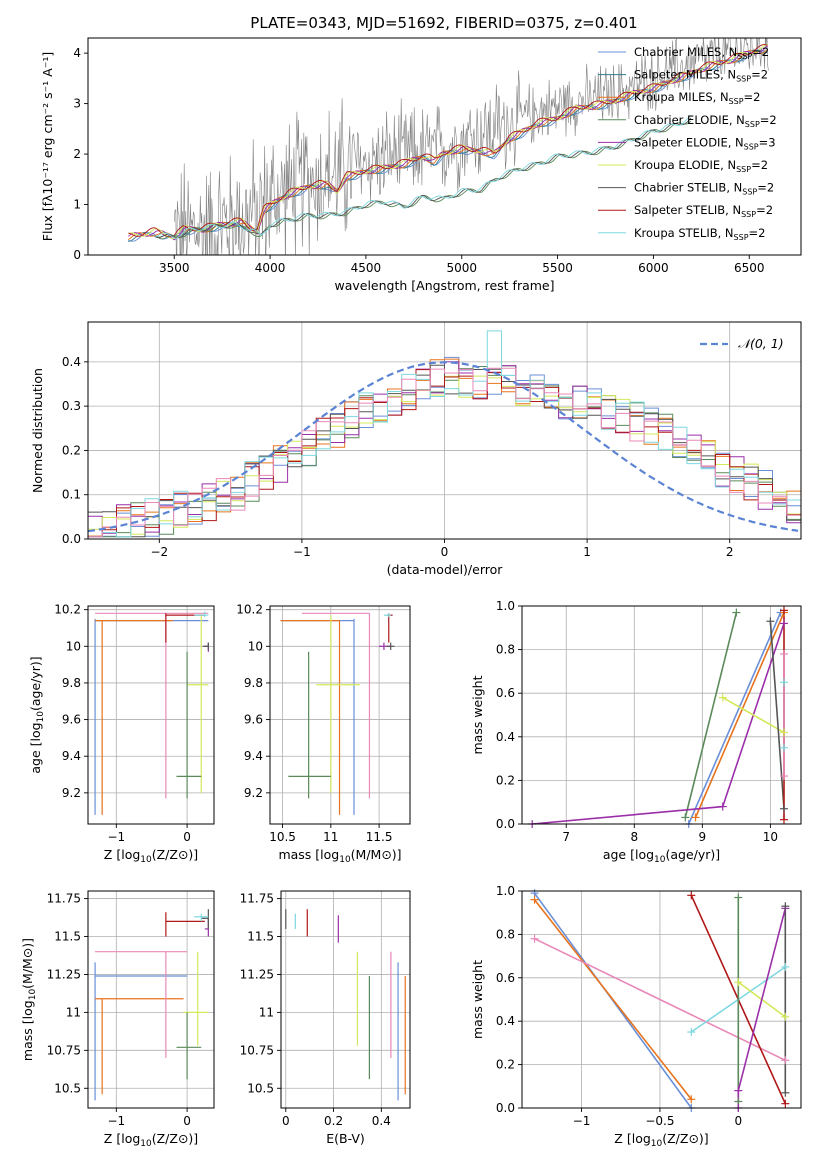 This screenshot has height=1170, width=819. I want to click on y-axis-label-log: log, so click(35, 731).